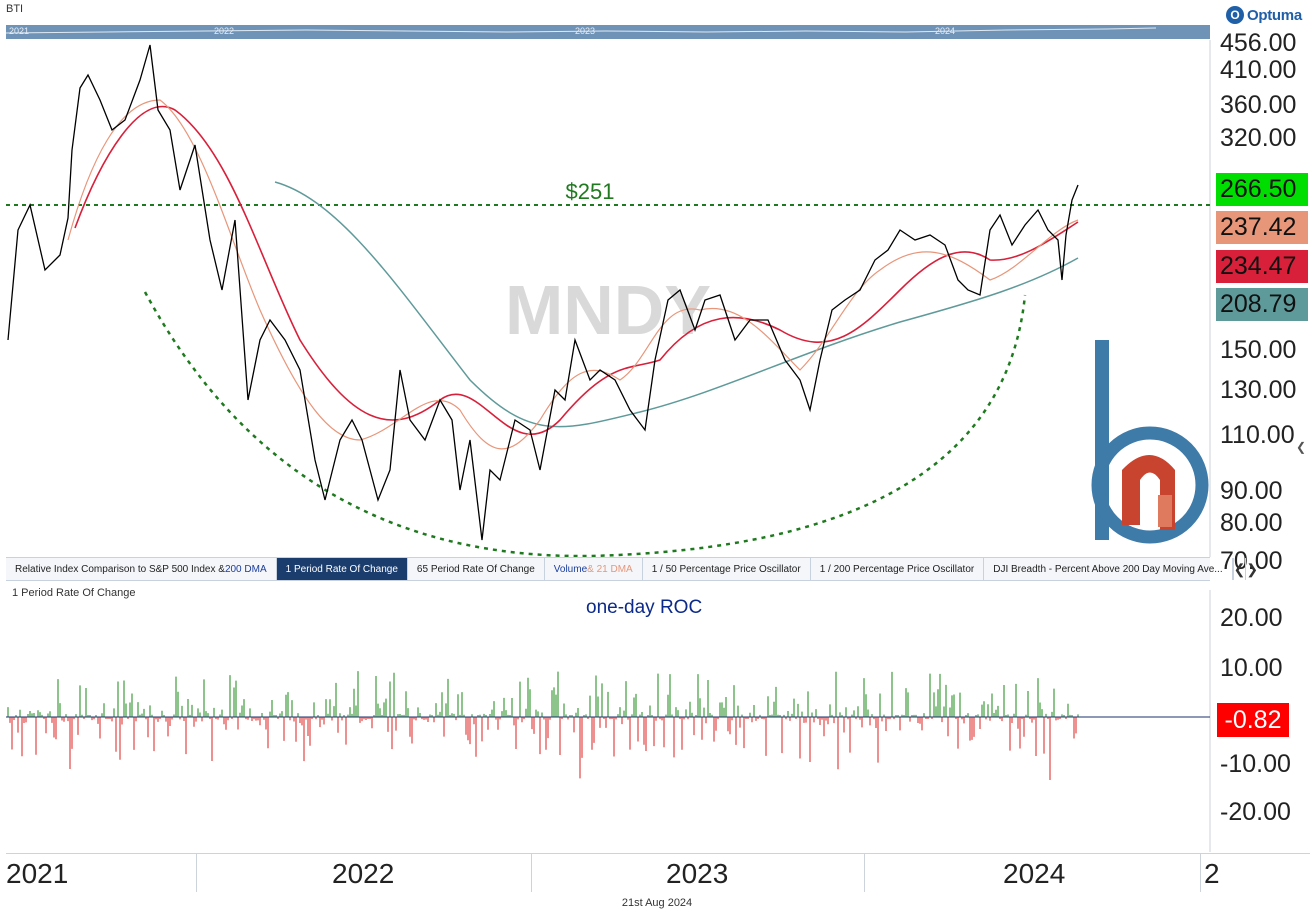 The width and height of the screenshot is (1314, 924). What do you see at coordinates (1258, 70) in the screenshot?
I see `price-axis-label: 410.00` at bounding box center [1258, 70].